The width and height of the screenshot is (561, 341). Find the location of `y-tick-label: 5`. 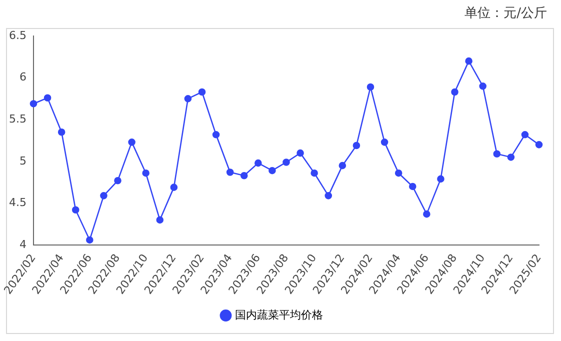

y-tick-label: 5 is located at coordinates (22, 161).